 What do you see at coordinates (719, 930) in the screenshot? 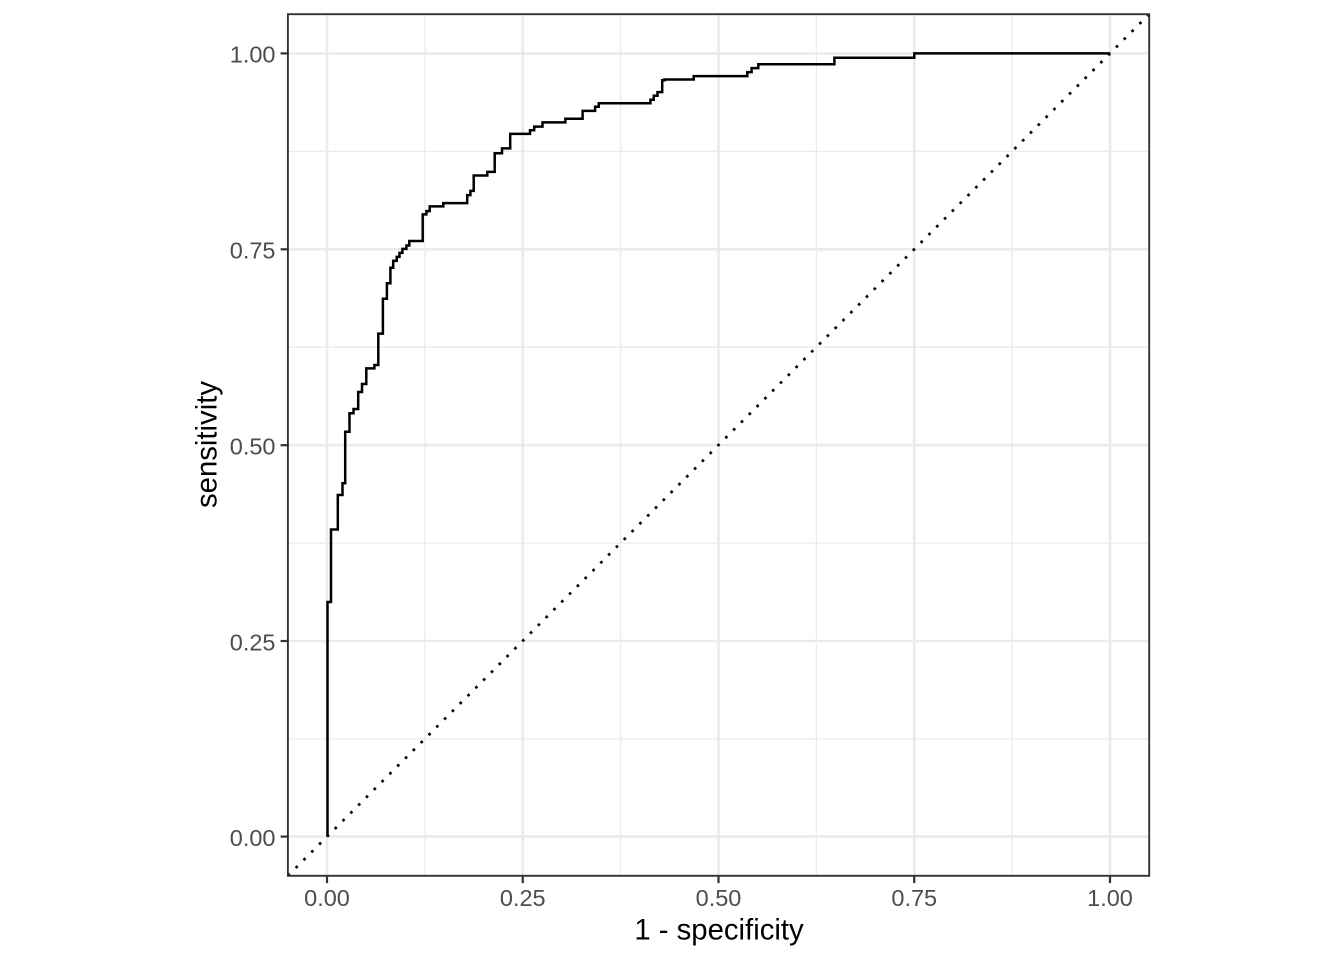
I see `svg-text: 1 - specificity` at bounding box center [719, 930].